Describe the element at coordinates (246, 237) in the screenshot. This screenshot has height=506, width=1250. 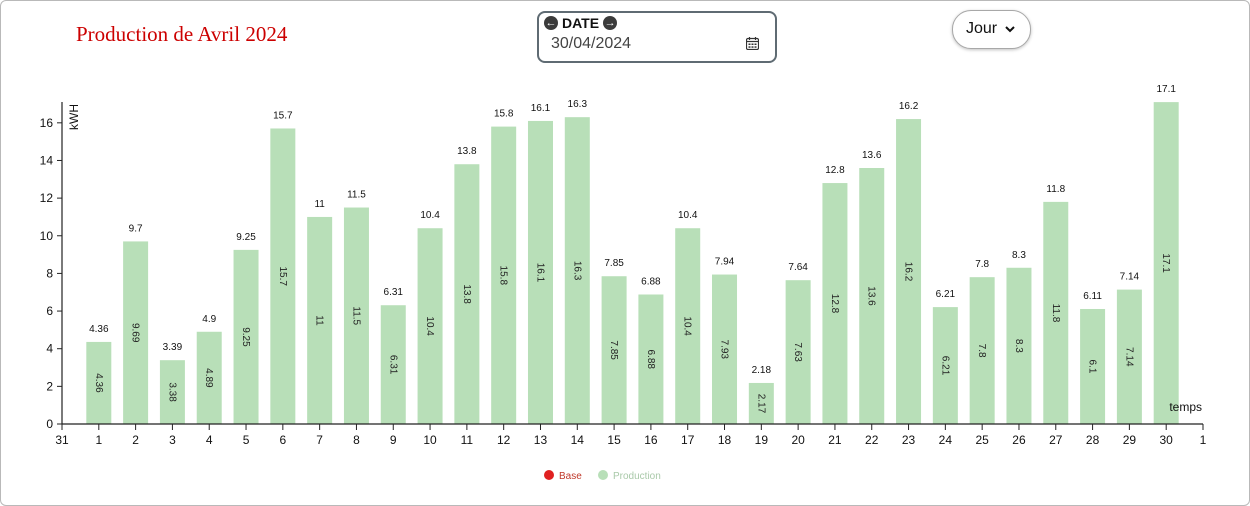
I see `bar-top-label: 9.25` at that location.